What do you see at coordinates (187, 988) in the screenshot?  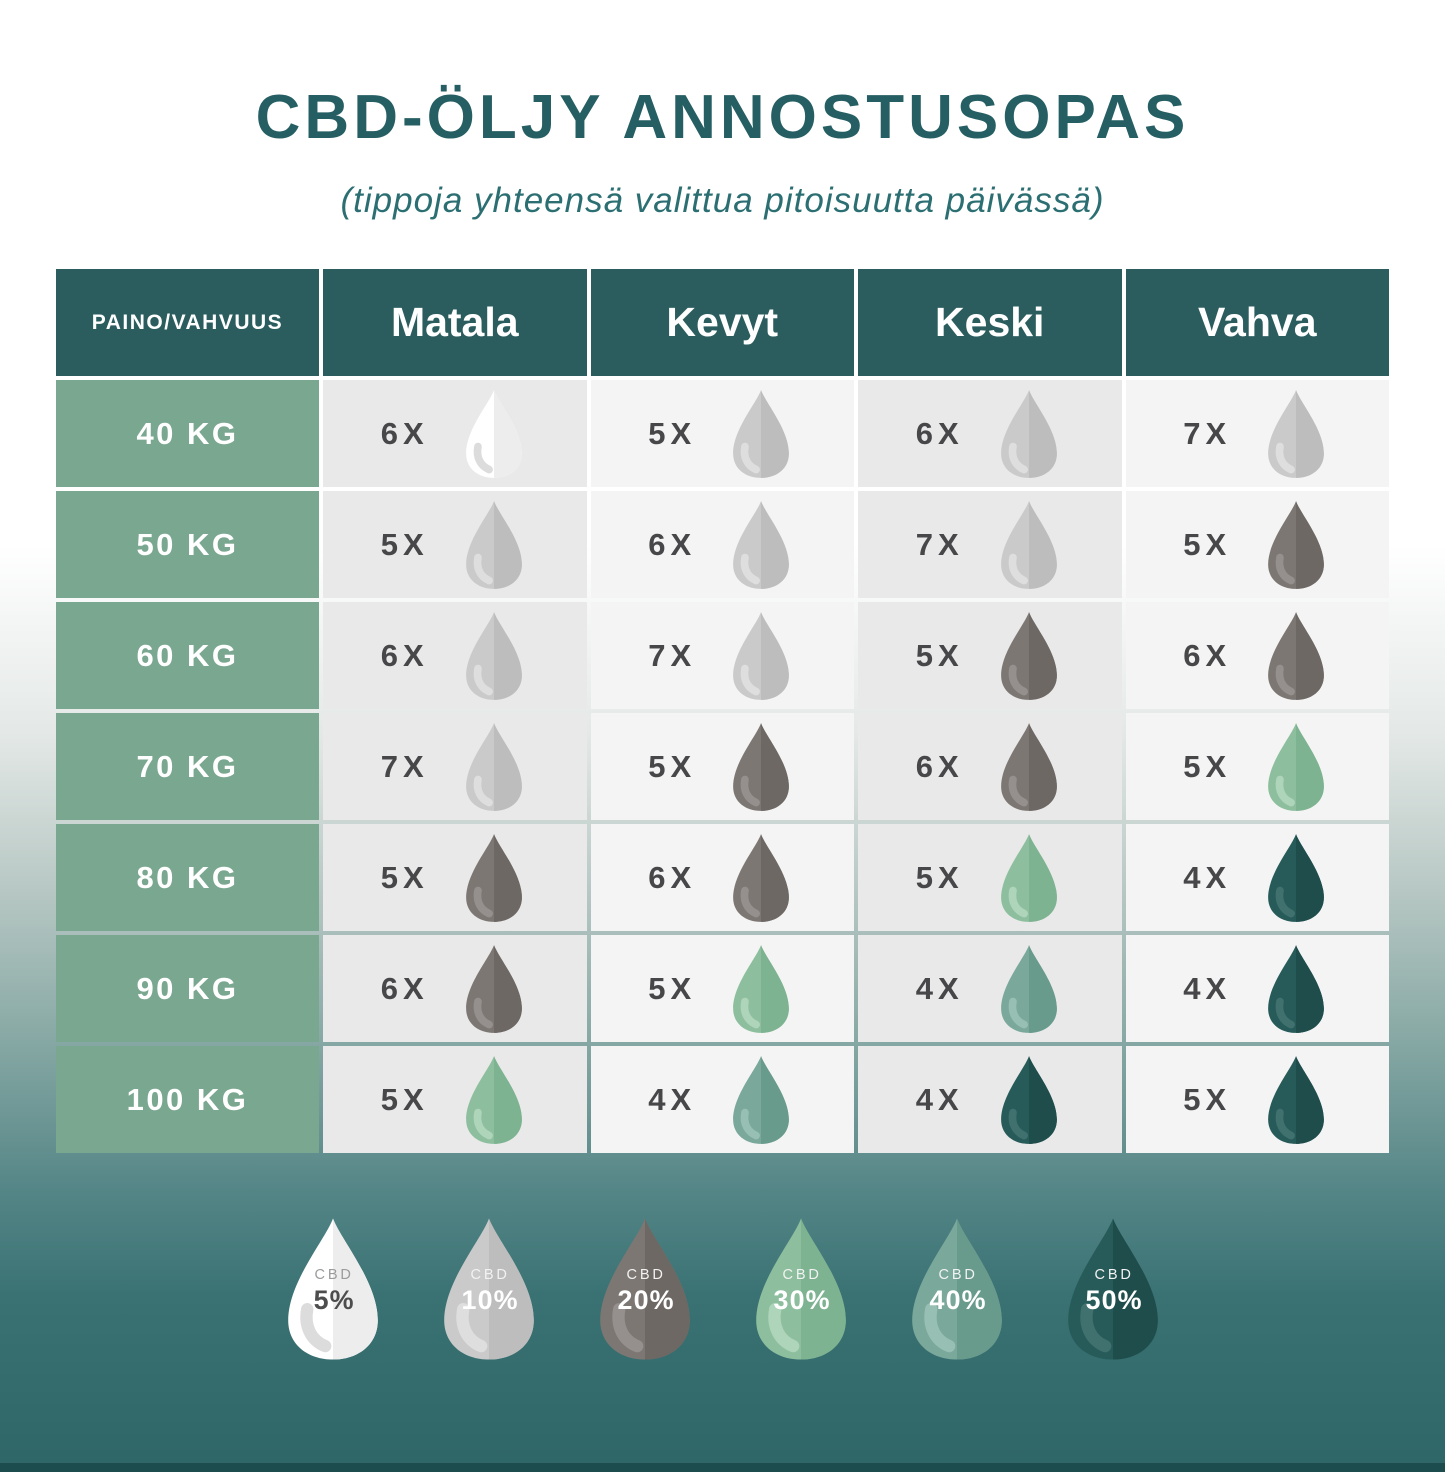 I see `weight-cell-90-kg: 90 KG` at bounding box center [187, 988].